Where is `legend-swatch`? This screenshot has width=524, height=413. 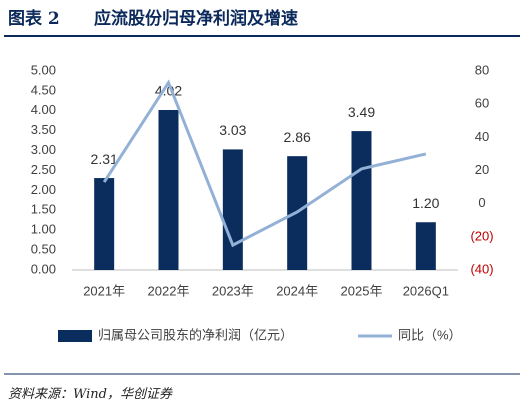
legend-swatch is located at coordinates (75, 336).